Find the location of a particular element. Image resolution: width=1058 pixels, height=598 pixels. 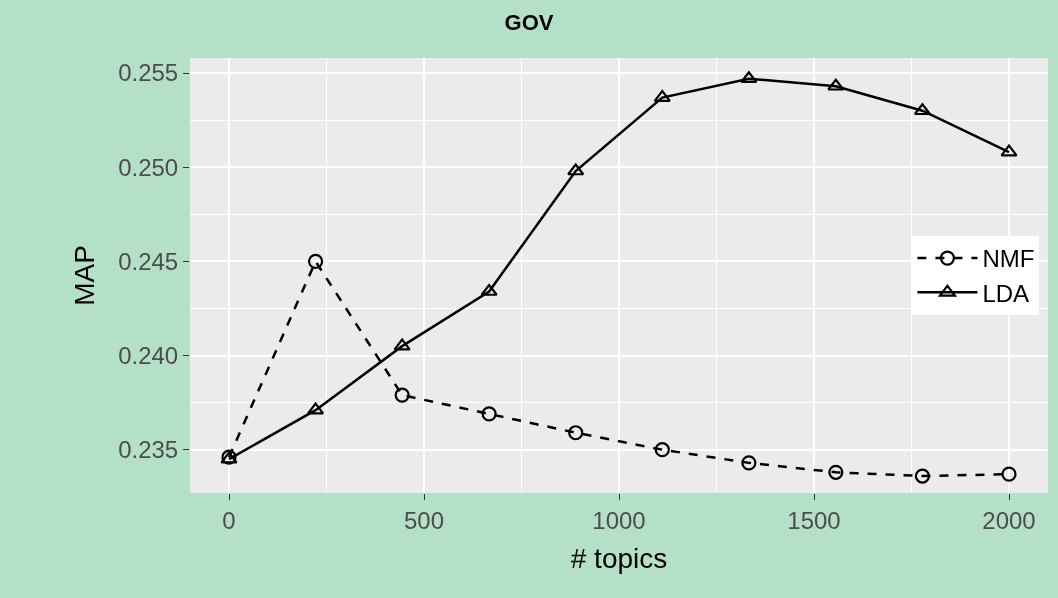

y-axis-title: MAP is located at coordinates (84, 275).